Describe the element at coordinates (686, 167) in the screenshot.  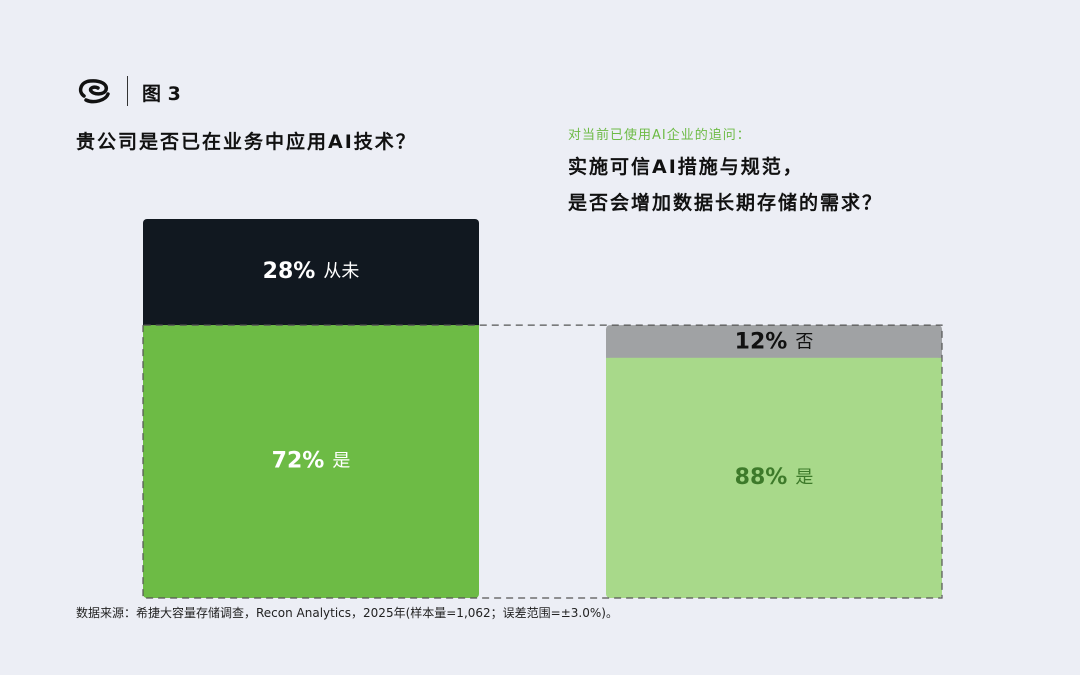
I see `right-question-line1: 实施可信AI措施与规范，` at that location.